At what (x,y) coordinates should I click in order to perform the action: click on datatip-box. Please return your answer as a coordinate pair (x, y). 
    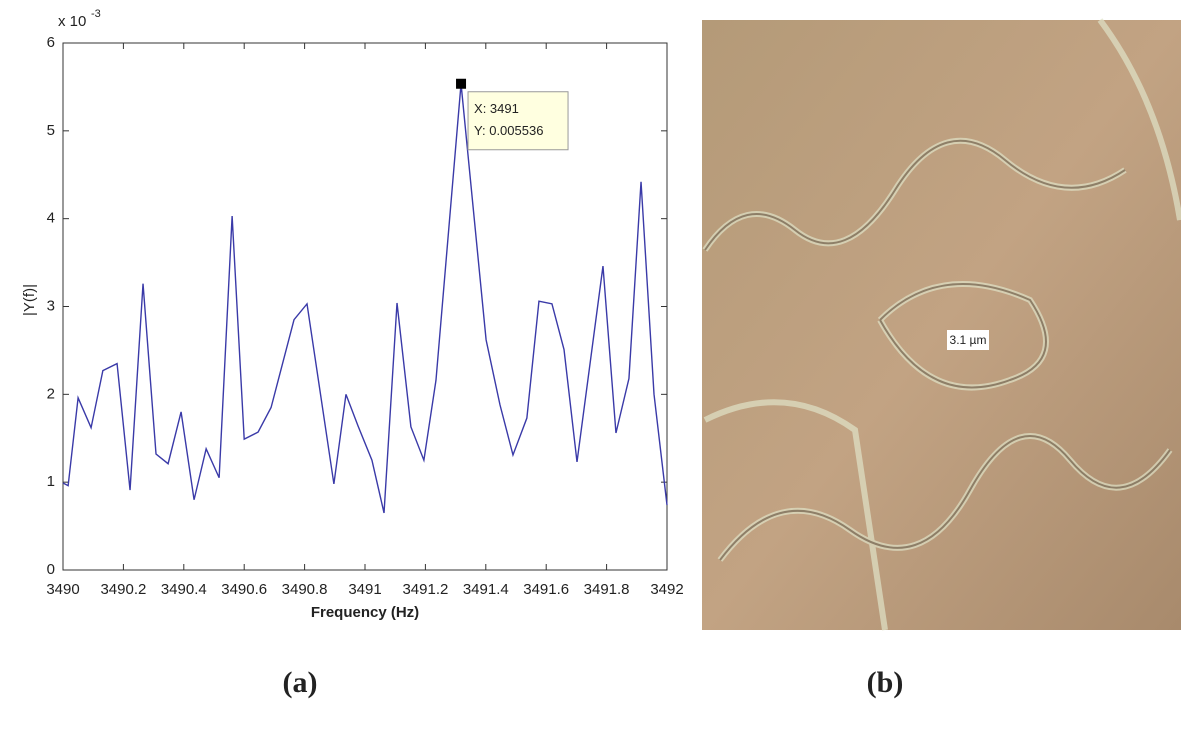
    Looking at the image, I should click on (518, 121).